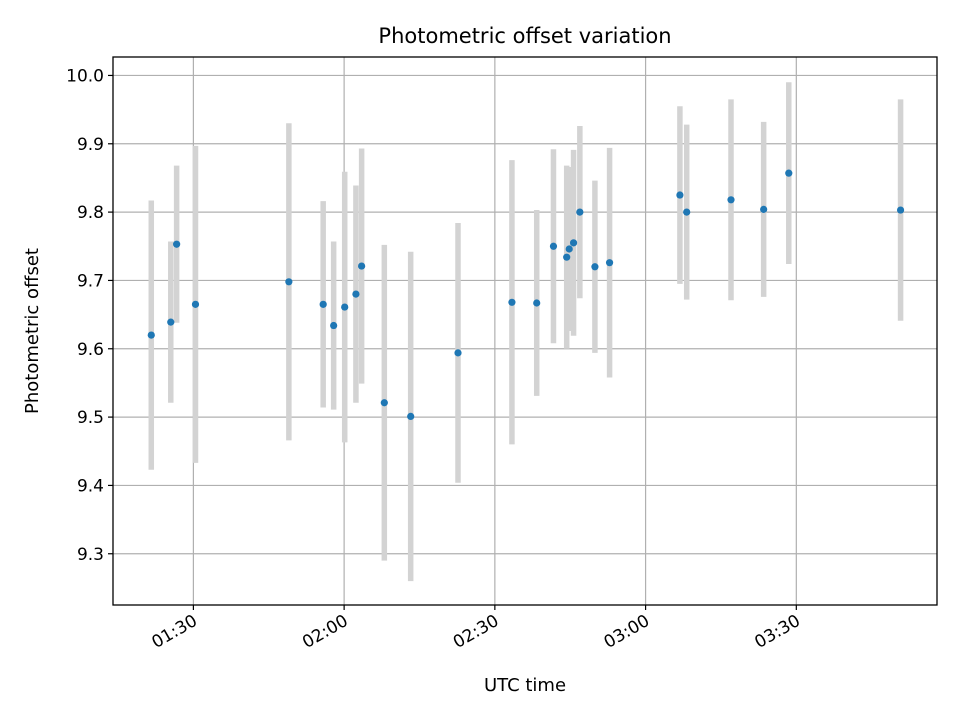  What do you see at coordinates (525, 685) in the screenshot?
I see `x-axis-label: UTC time` at bounding box center [525, 685].